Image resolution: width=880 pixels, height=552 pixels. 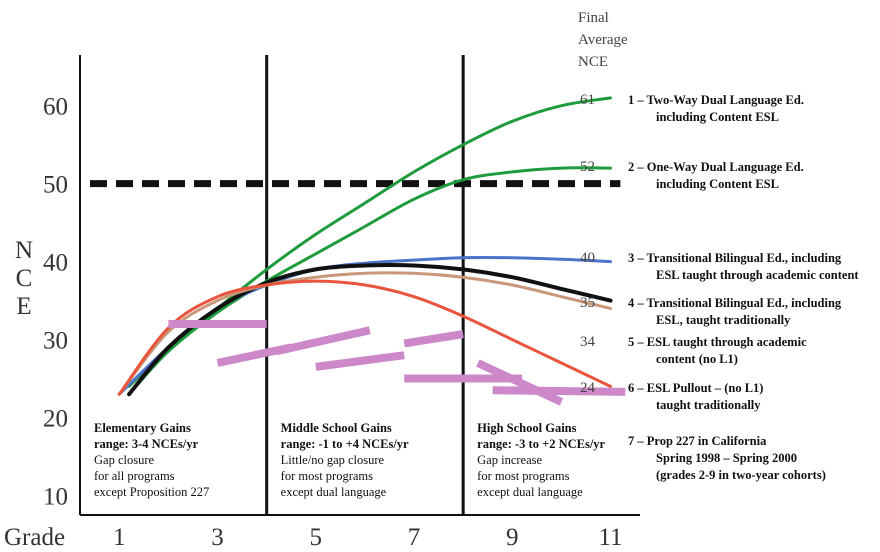 I want to click on y-tick-label: 60, so click(x=55, y=107).